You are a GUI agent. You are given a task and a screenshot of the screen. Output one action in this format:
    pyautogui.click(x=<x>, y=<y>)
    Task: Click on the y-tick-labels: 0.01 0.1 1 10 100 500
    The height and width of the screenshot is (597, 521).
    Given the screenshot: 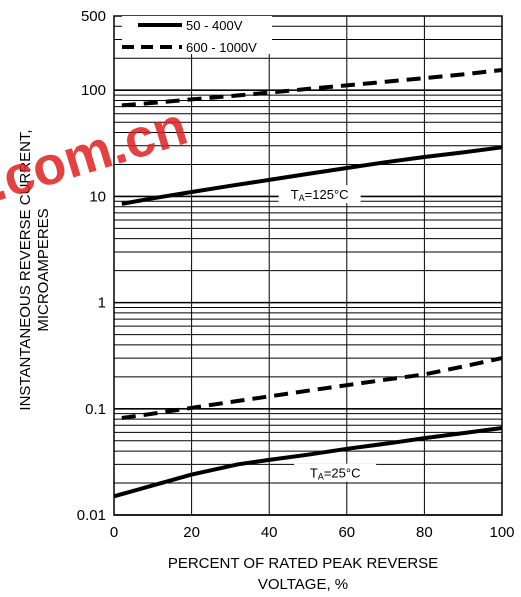 What is the action you would take?
    pyautogui.click(x=91, y=266)
    